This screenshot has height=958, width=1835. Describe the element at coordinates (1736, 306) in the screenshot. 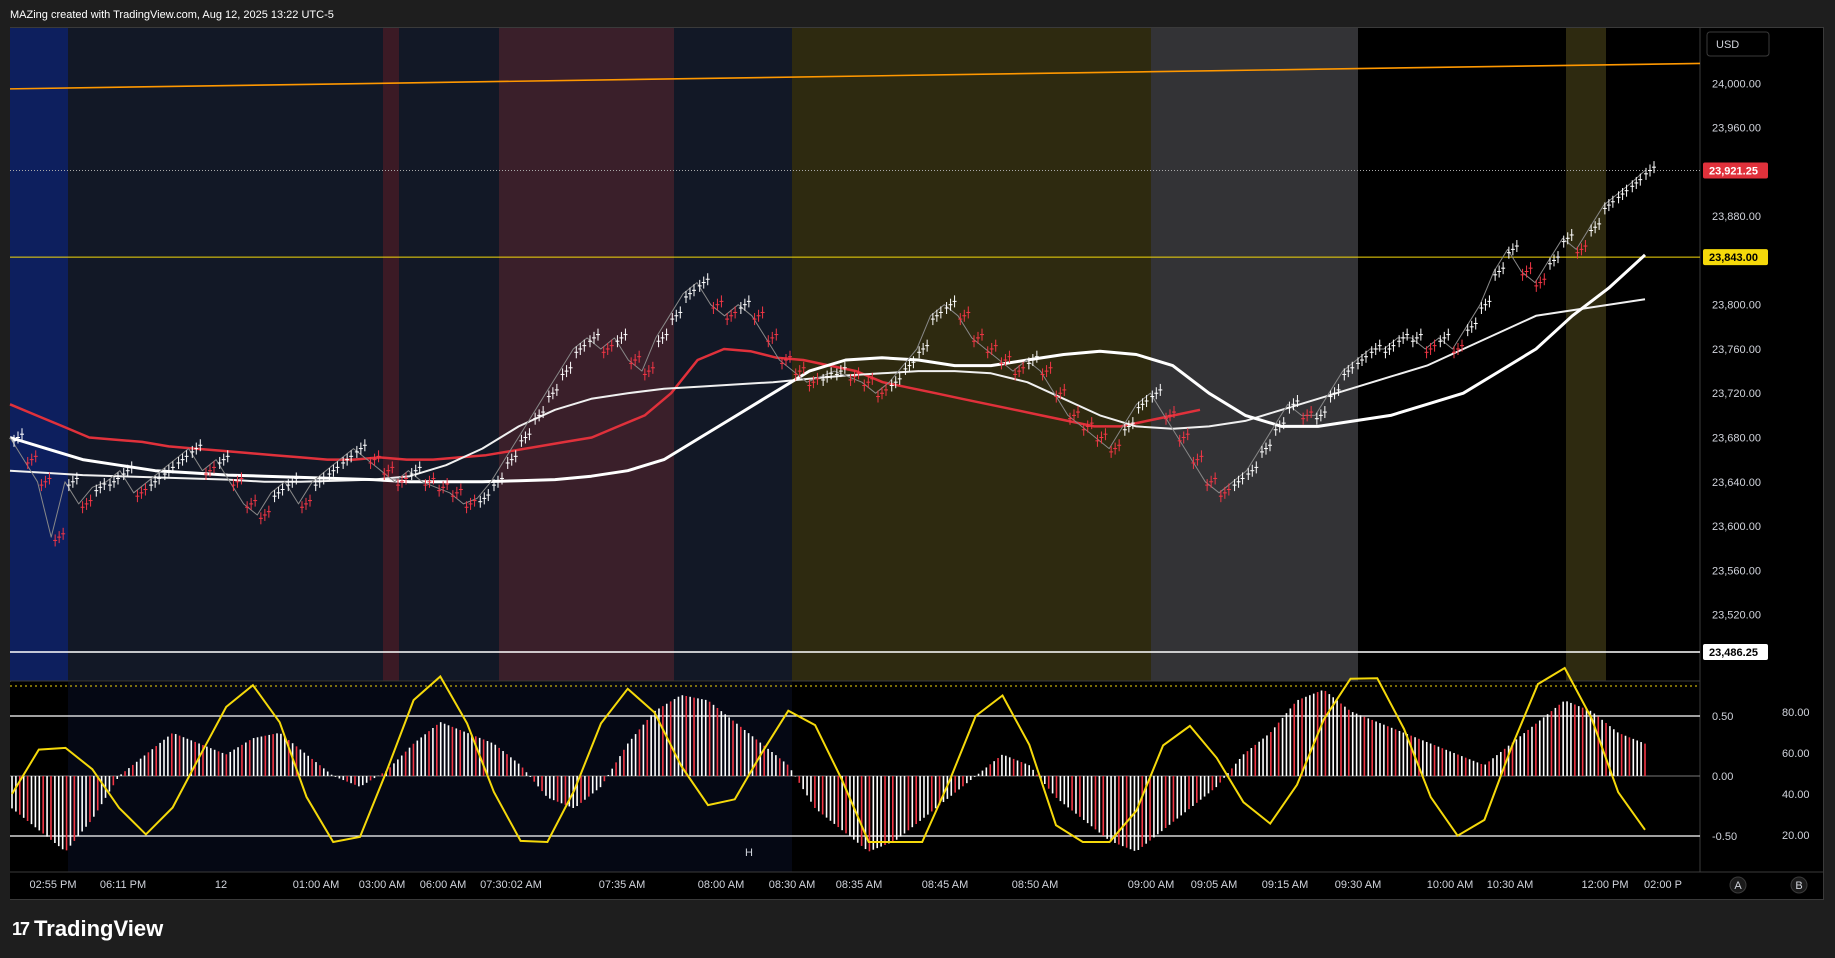

I see `price-tick-label: 23,800.00` at that location.